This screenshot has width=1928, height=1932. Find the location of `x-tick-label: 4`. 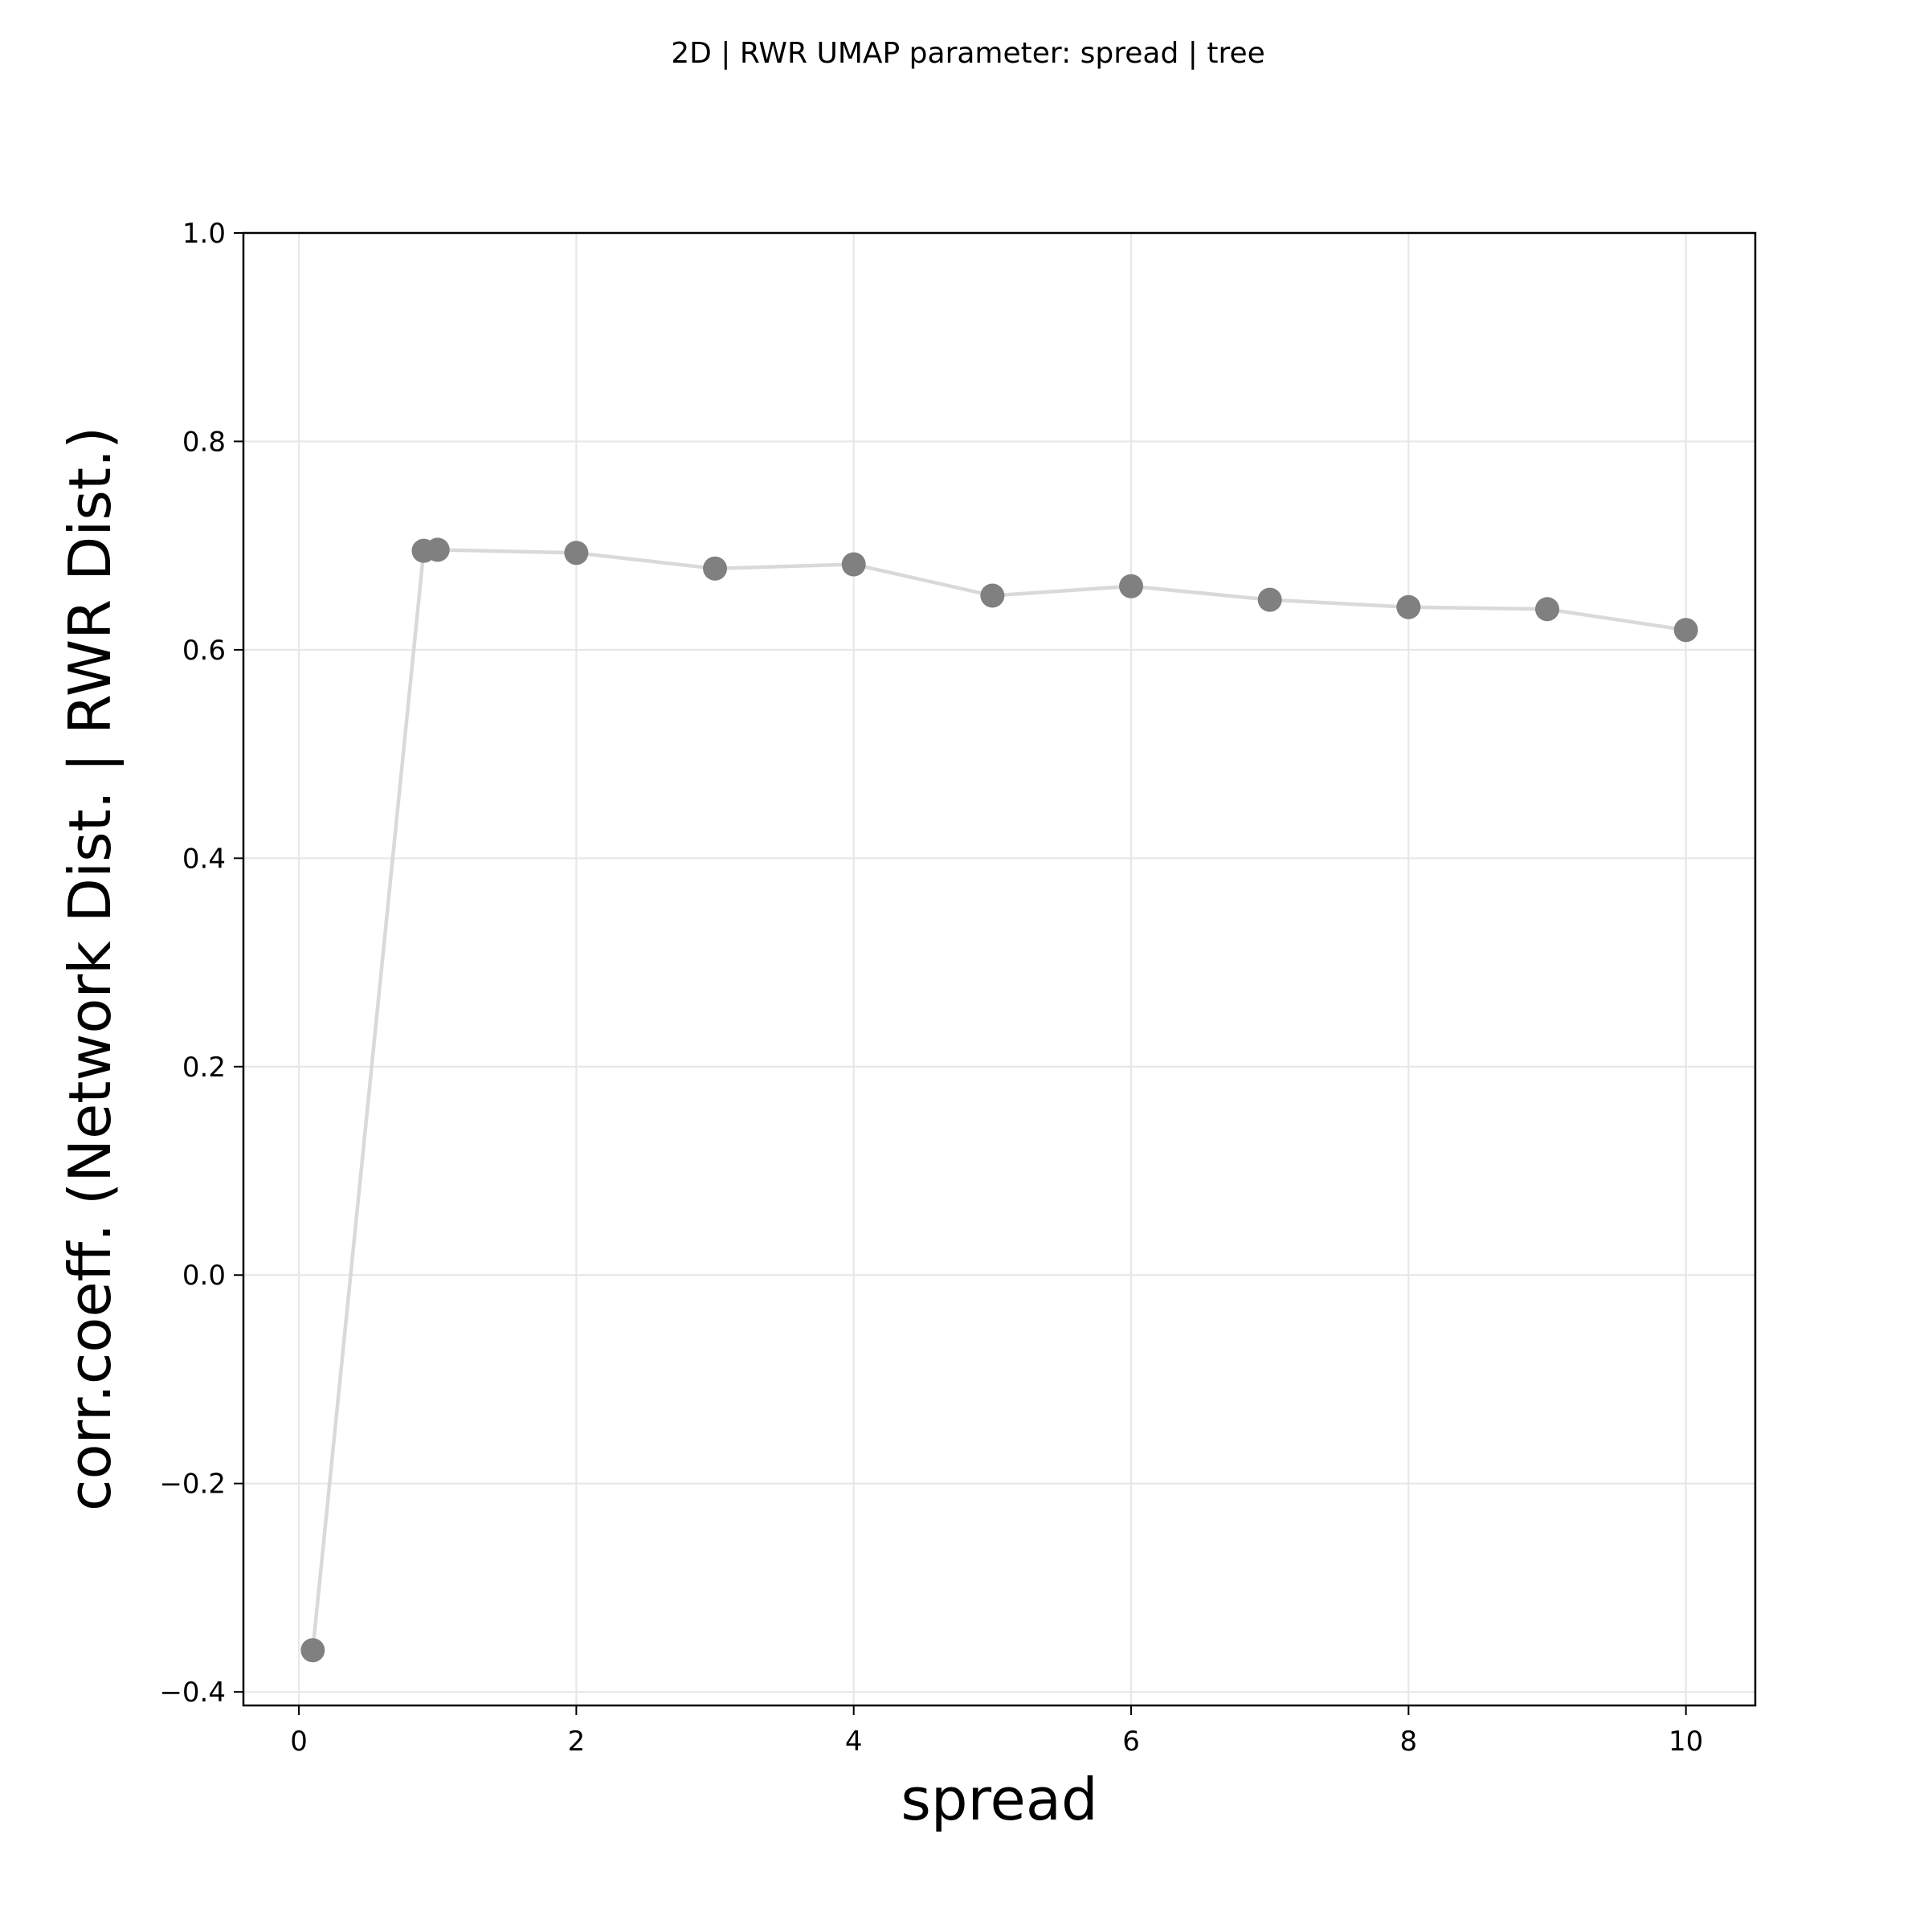

x-tick-label: 4 is located at coordinates (854, 1742).